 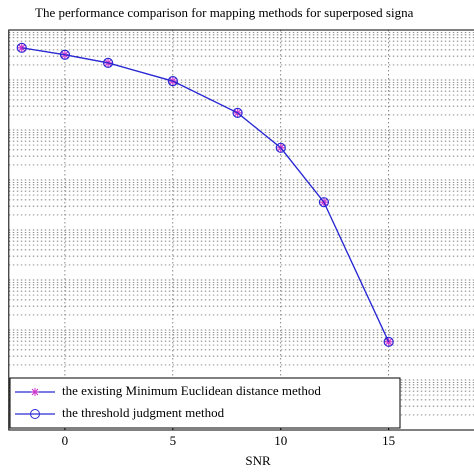 I want to click on x-tick-label: 5, so click(x=173, y=440).